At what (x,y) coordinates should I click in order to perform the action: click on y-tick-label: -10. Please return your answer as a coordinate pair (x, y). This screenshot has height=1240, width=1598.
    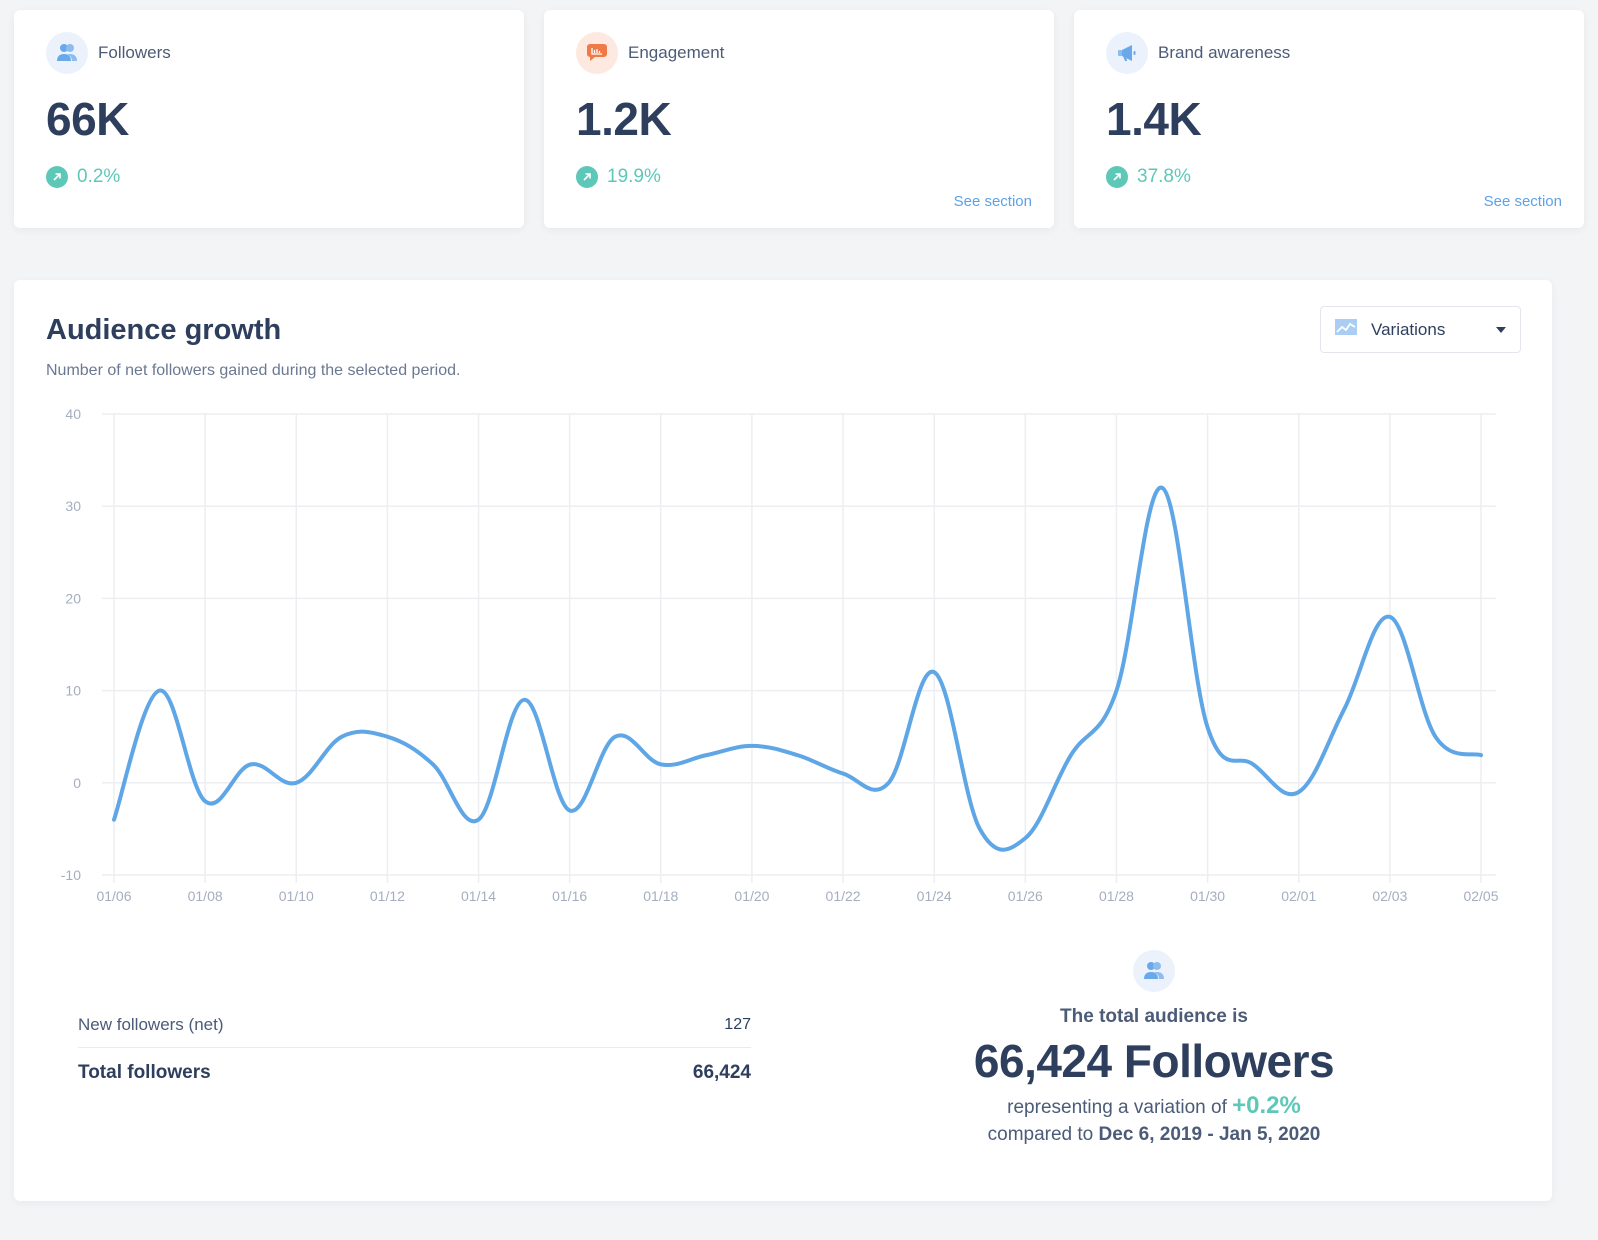
    Looking at the image, I should click on (71, 875).